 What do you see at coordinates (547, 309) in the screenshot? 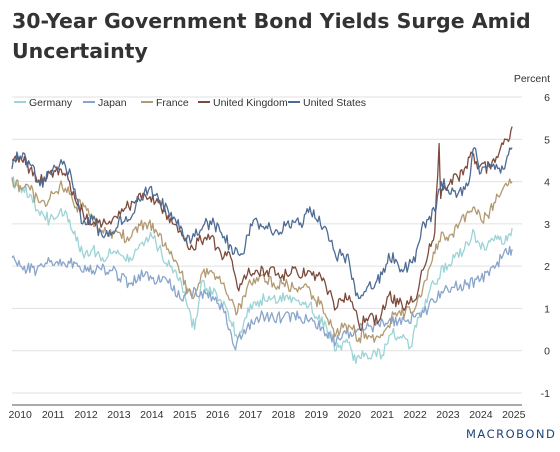
I see `y-tick-label: 1` at bounding box center [547, 309].